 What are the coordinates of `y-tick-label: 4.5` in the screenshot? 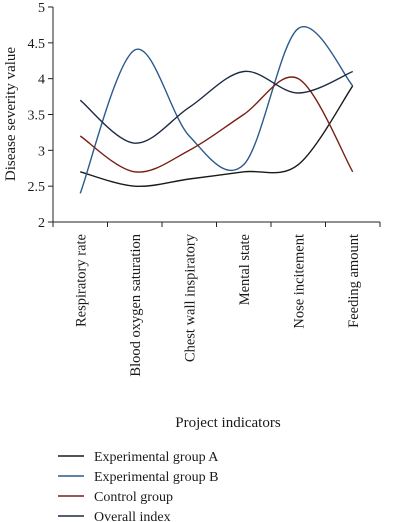 It's located at (37, 44).